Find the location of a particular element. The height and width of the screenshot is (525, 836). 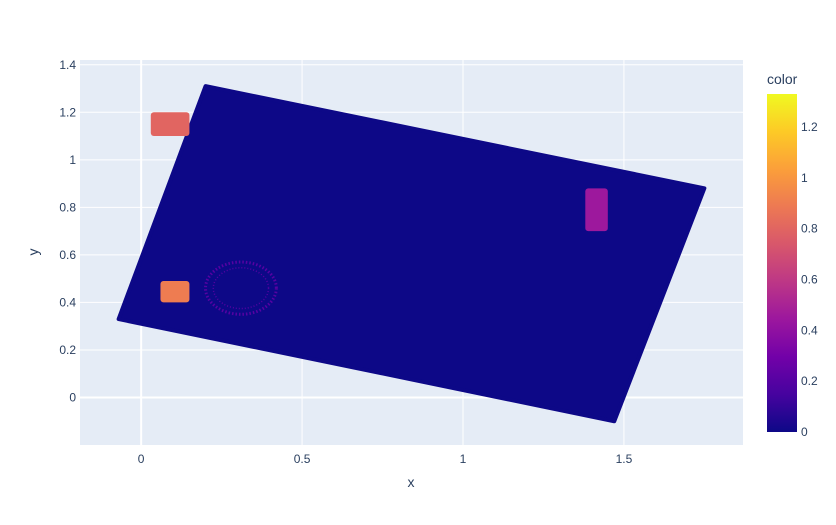

y-tick-label: 0 is located at coordinates (72, 397).